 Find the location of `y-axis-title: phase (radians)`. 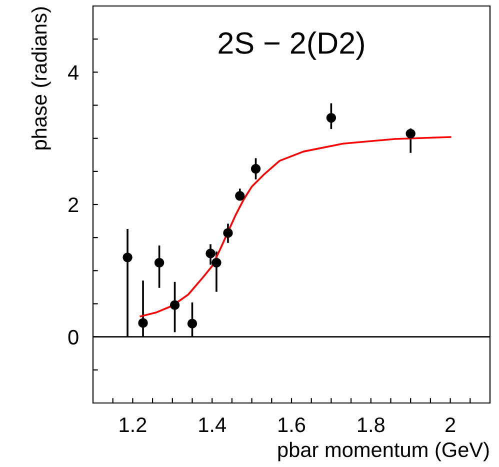

y-axis-title: phase (radians) is located at coordinates (41, 78).